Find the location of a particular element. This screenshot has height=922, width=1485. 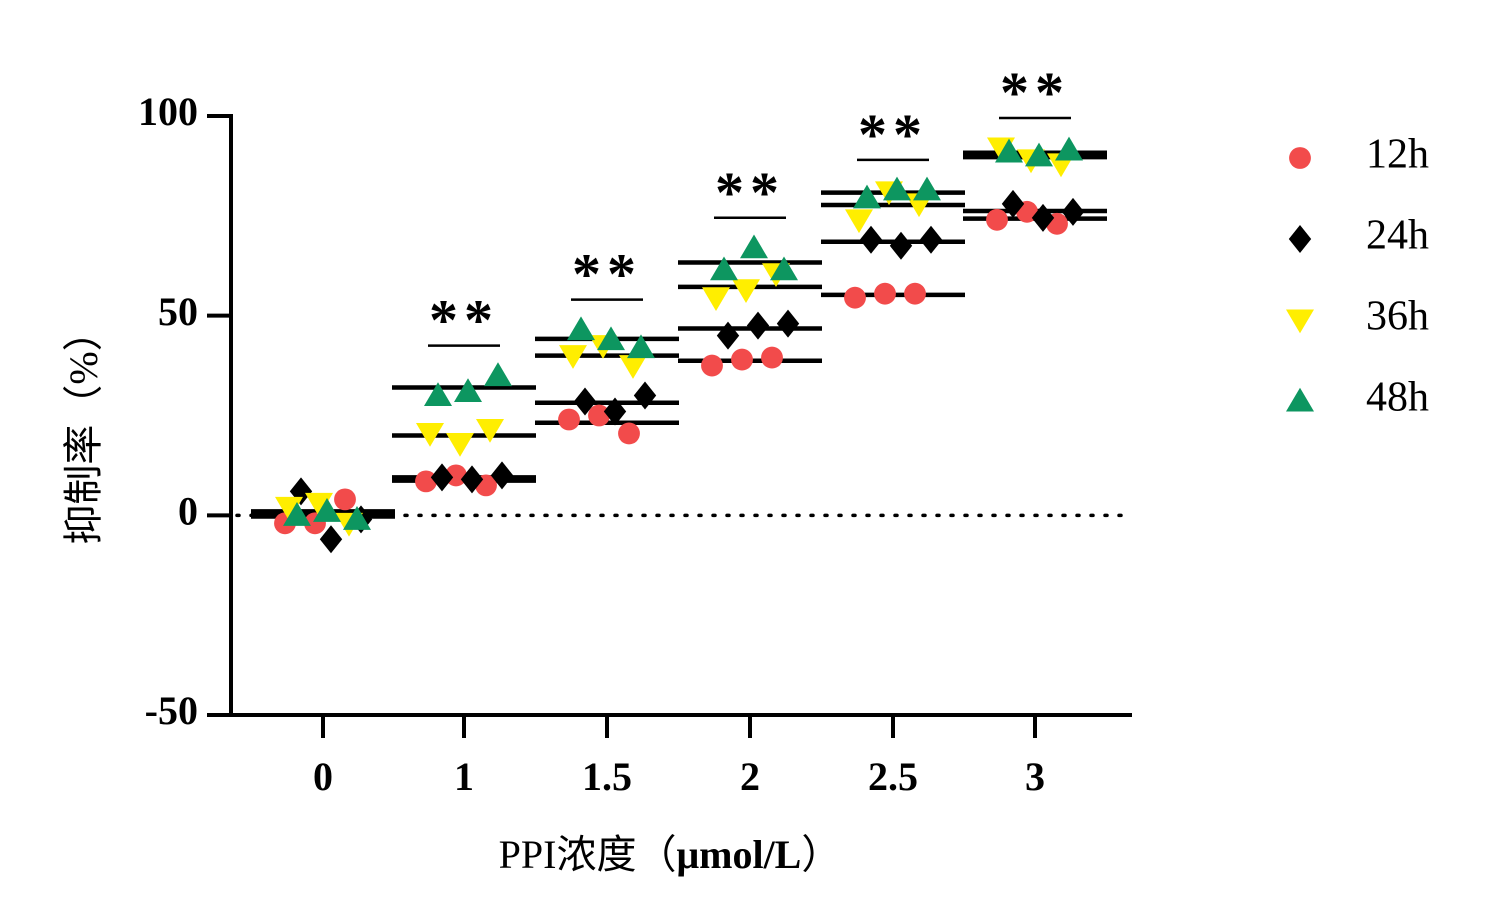

x-tick-label: 1.5 is located at coordinates (607, 776).